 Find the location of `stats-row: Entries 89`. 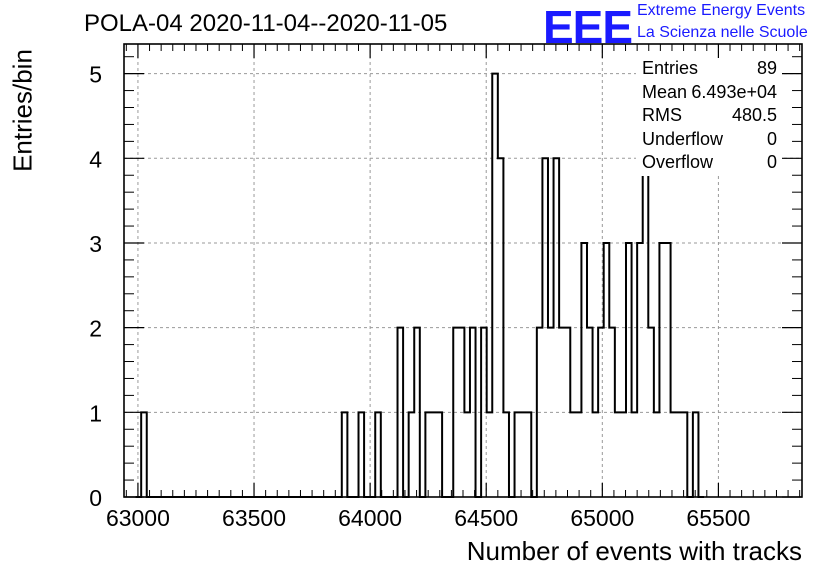

stats-row: Entries 89 is located at coordinates (708, 70).